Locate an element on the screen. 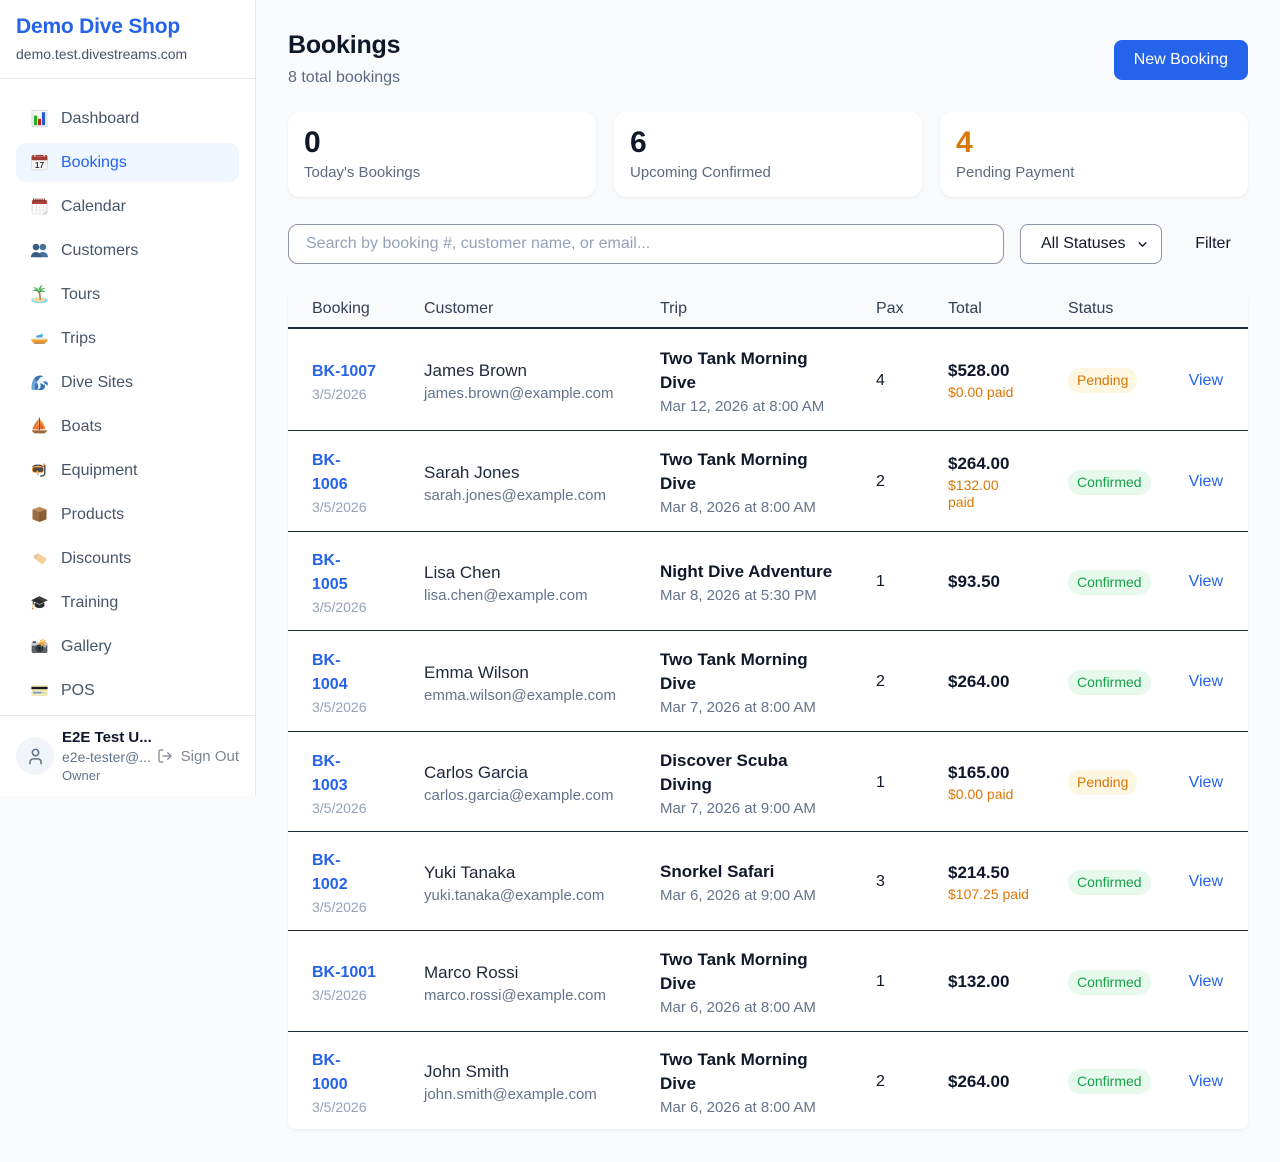 This screenshot has height=1162, width=1280. svg-text: 17 is located at coordinates (40, 165).